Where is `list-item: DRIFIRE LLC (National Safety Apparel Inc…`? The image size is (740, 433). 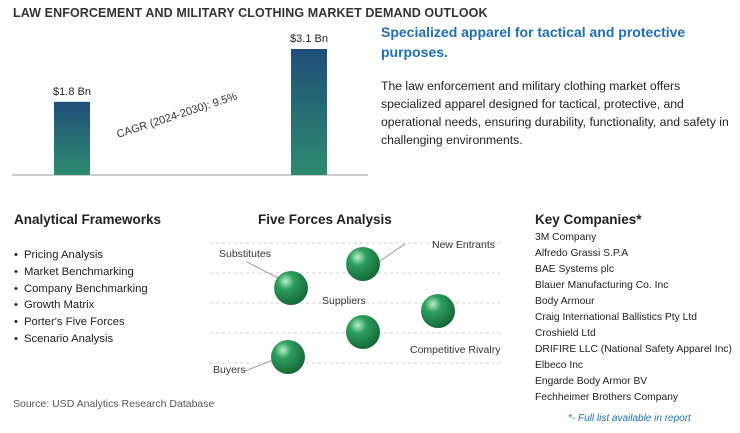
list-item: DRIFIRE LLC (National Safety Apparel Inc… is located at coordinates (633, 349).